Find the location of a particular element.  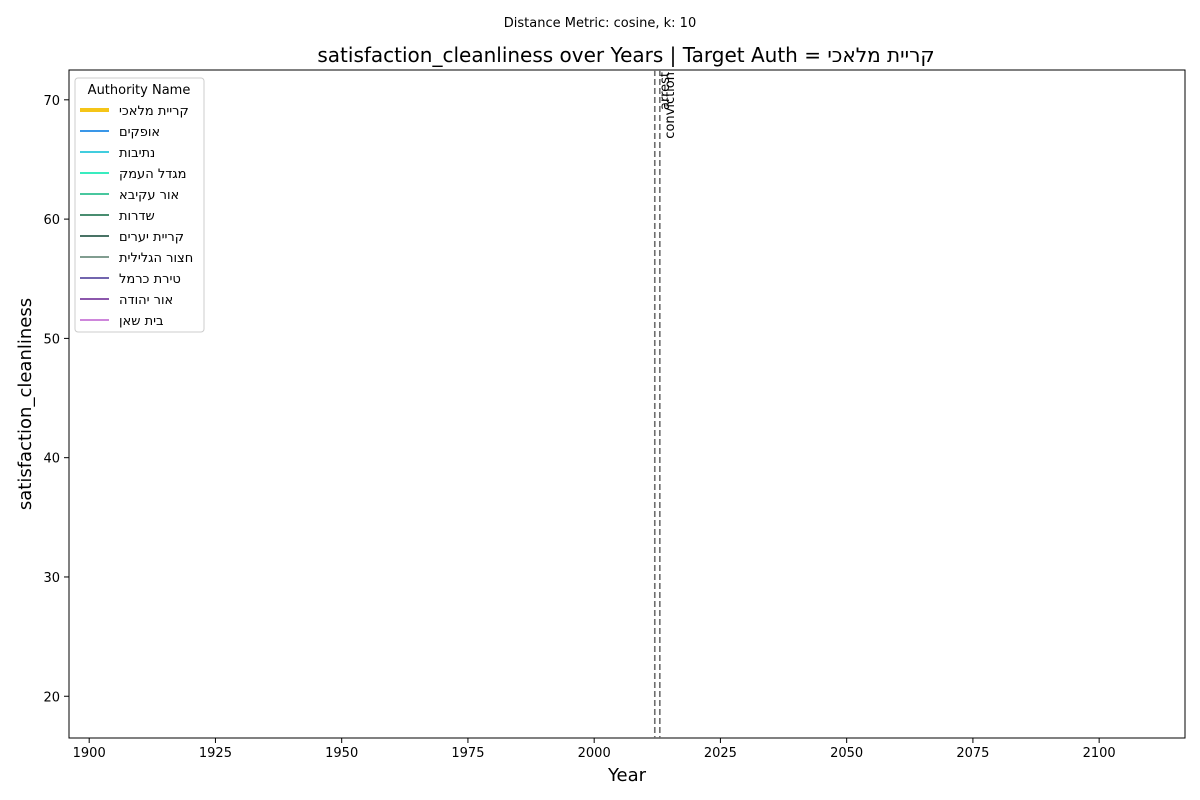

x-tick-label: 1900 is located at coordinates (89, 753).